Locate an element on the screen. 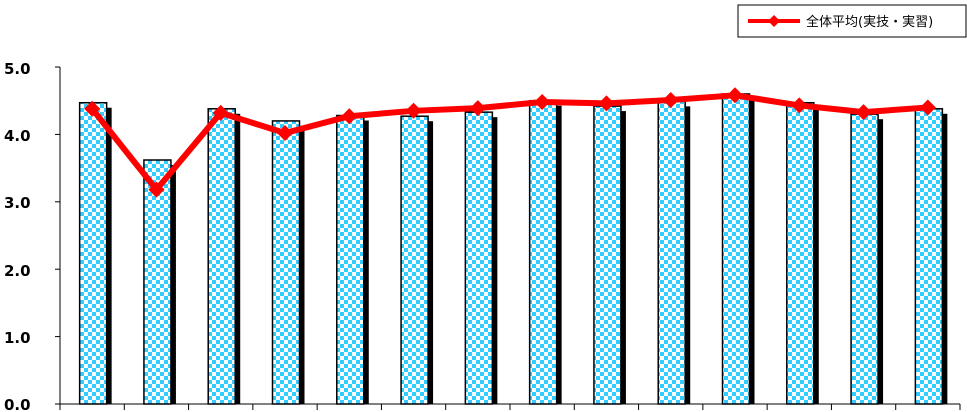 Image resolution: width=967 pixels, height=412 pixels. y-tick-label: 1.0 is located at coordinates (17, 338).